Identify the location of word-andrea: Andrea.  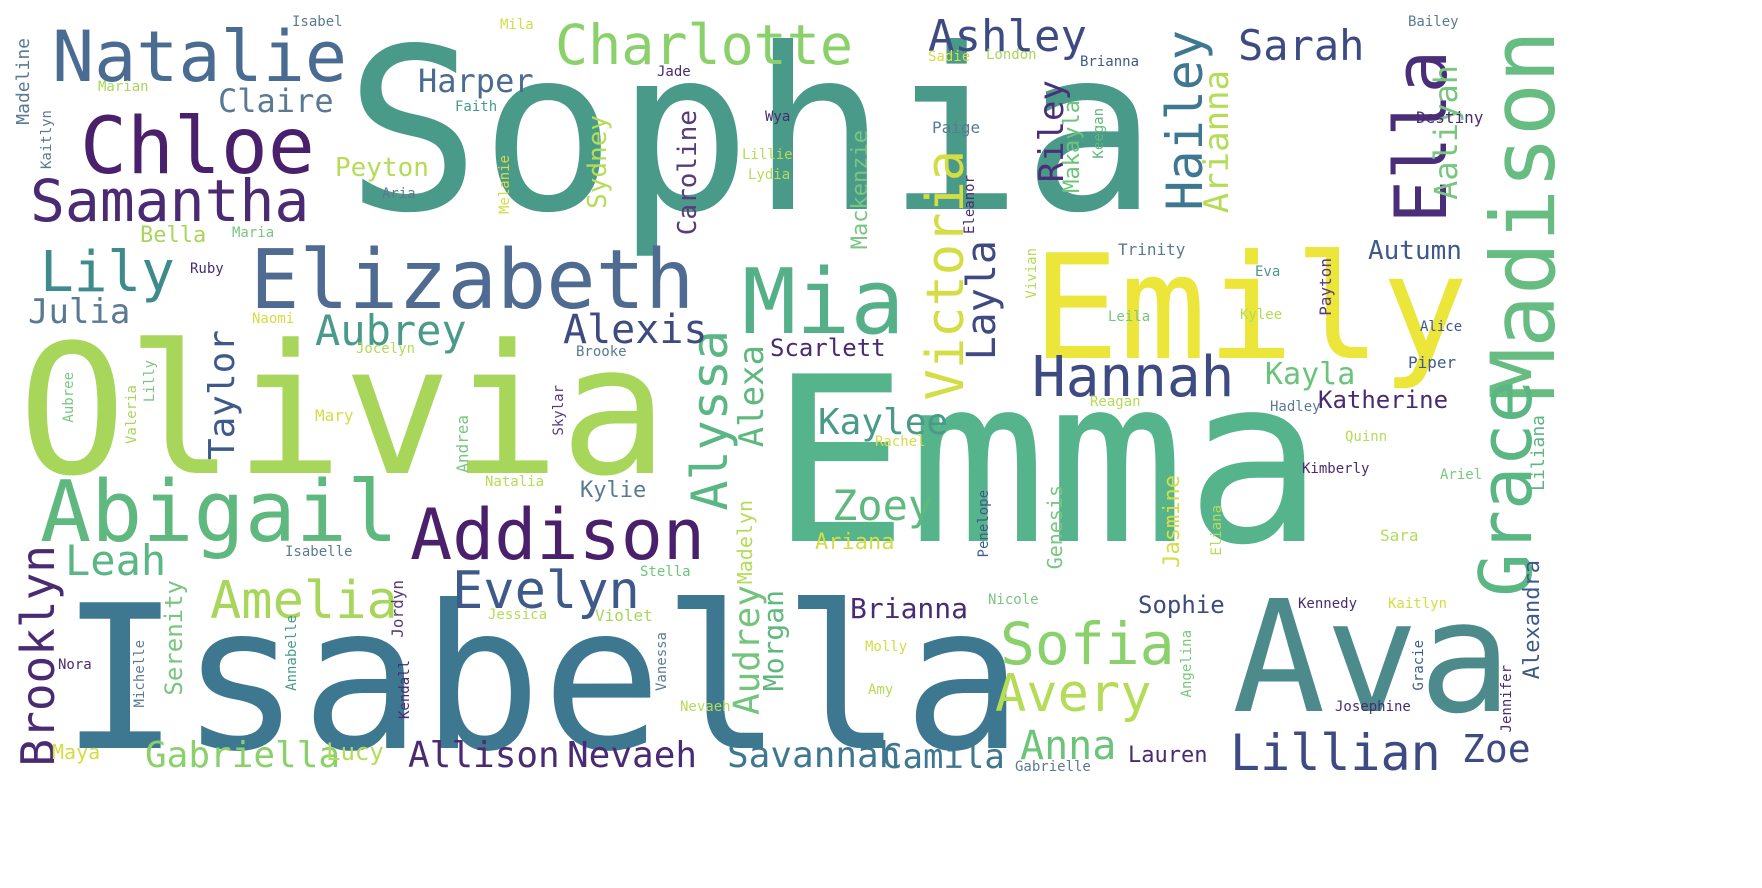
(462, 444).